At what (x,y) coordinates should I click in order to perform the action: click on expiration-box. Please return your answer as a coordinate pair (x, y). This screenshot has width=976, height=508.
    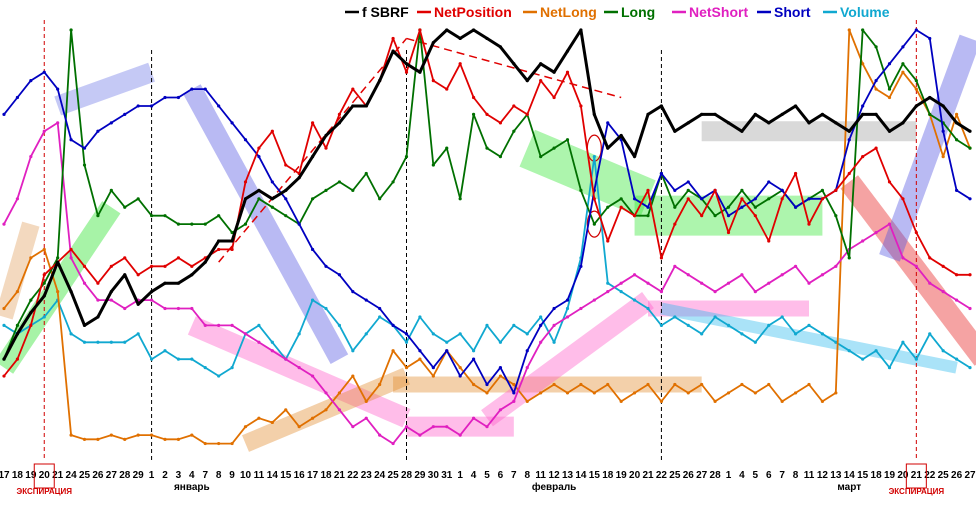
    Looking at the image, I should click on (916, 476).